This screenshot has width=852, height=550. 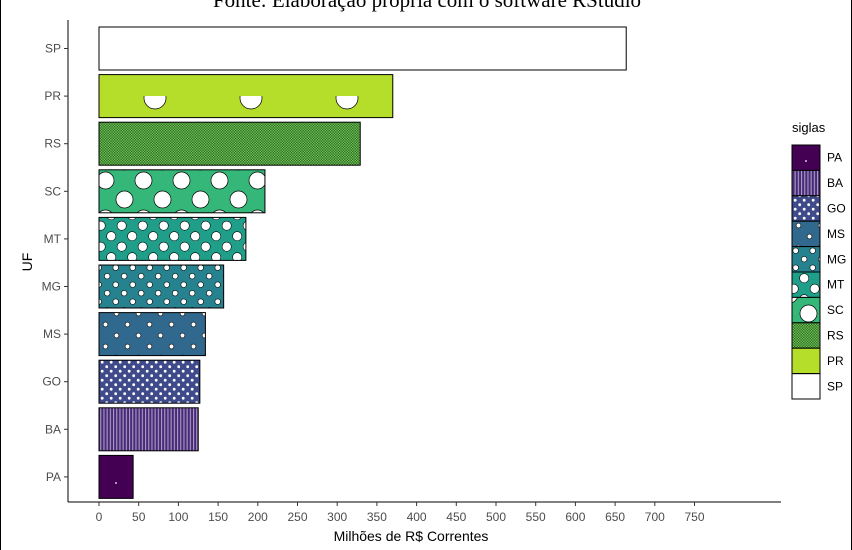 I want to click on legend-key-go, so click(x=806, y=208).